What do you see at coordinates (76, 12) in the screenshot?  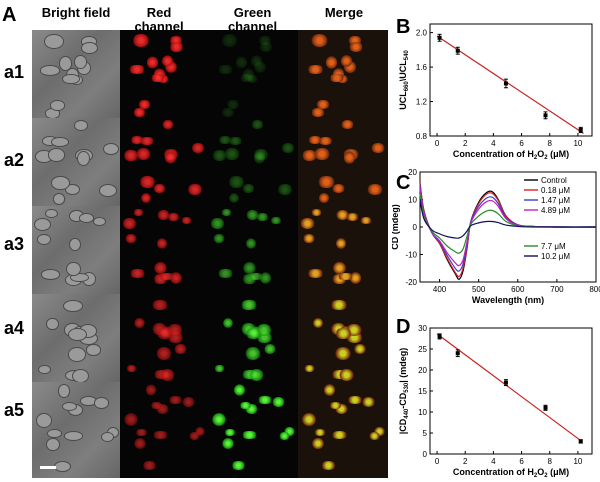 I see `column-header-bright-field: Bright field` at bounding box center [76, 12].